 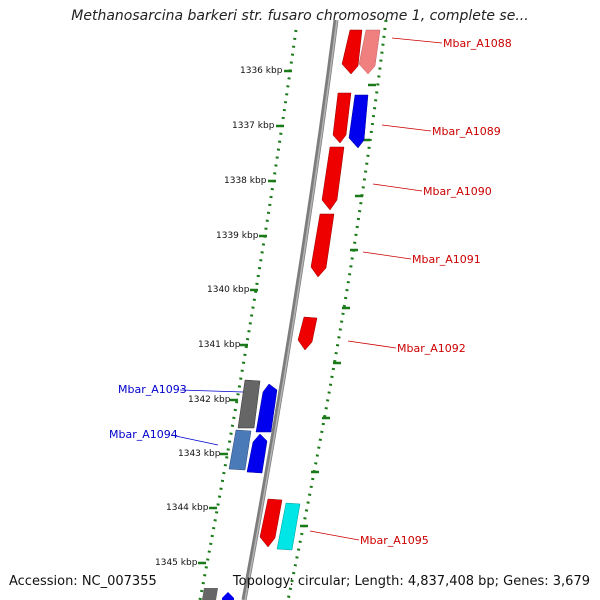 I want to click on tick-label: 1343 kbp, so click(x=199, y=454).